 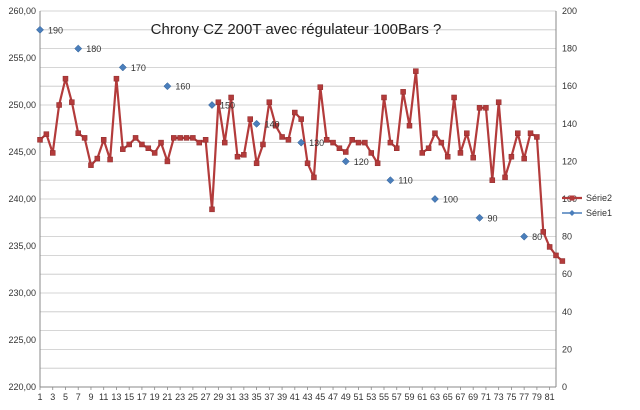 What do you see at coordinates (22, 293) in the screenshot?
I see `y-left-tick-label: 230,00` at bounding box center [22, 293].